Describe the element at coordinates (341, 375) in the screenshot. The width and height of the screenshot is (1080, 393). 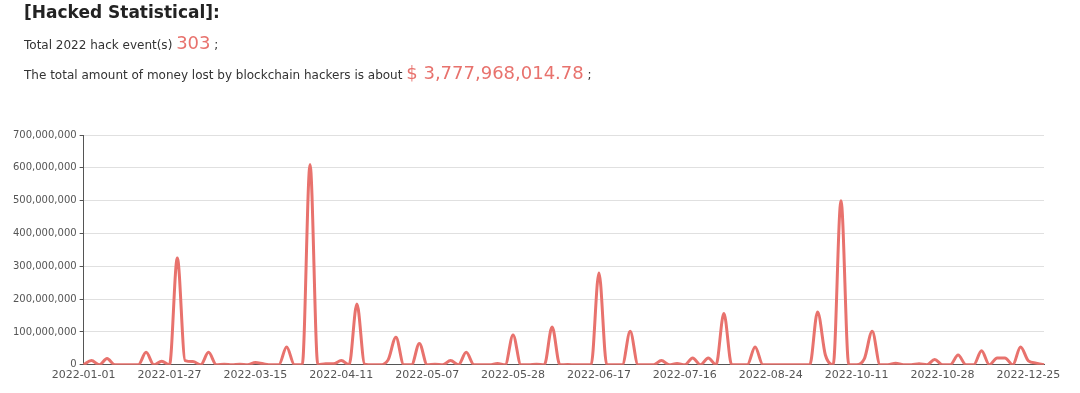
I see `x-tick-label: 2022-04-11` at that location.